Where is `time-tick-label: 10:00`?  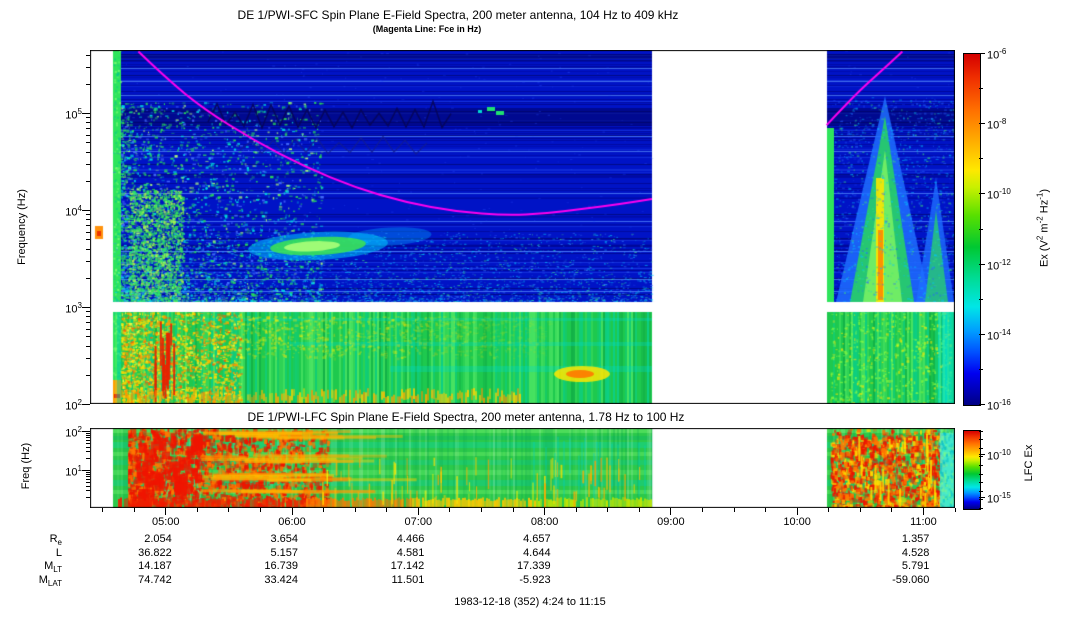 time-tick-label: 10:00 is located at coordinates (797, 522).